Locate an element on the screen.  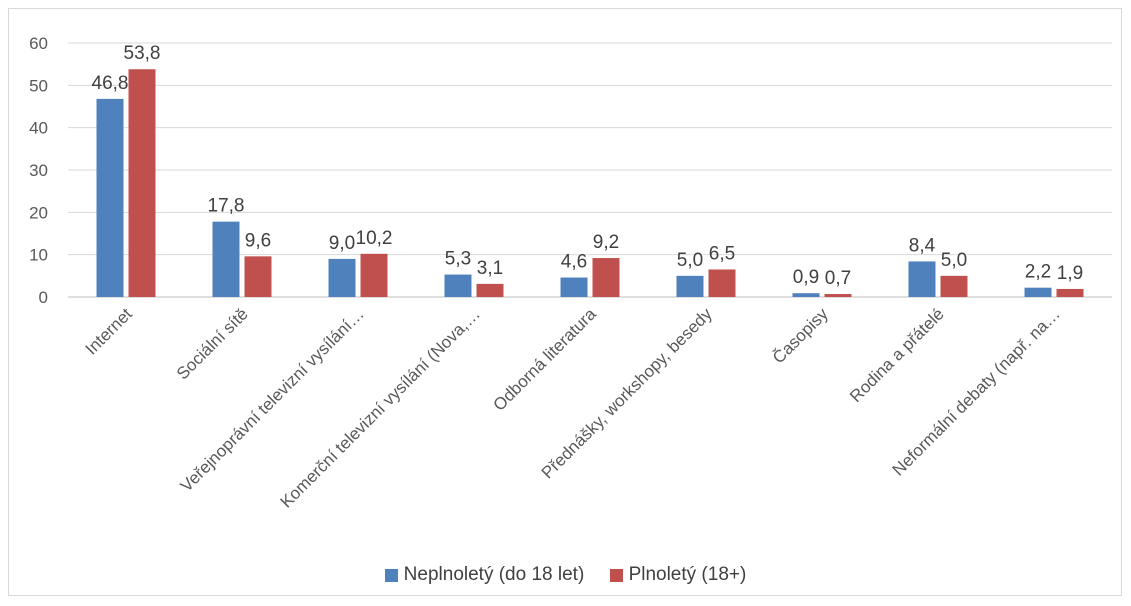
data-label-series-2: 10,2 is located at coordinates (374, 238).